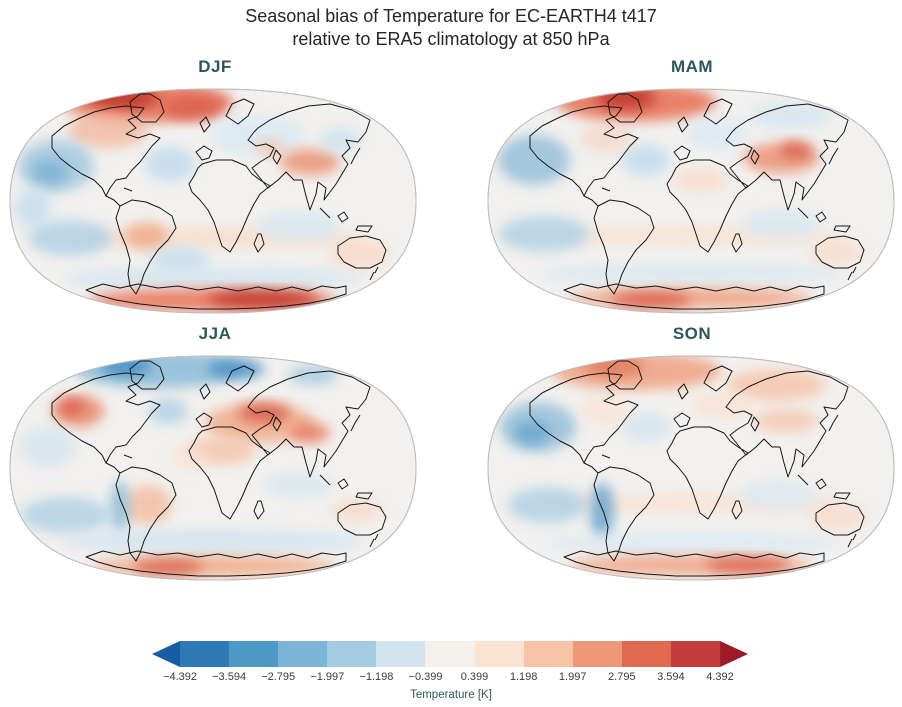 Image resolution: width=902 pixels, height=707 pixels. What do you see at coordinates (720, 677) in the screenshot?
I see `colorbar-tick: 4.392` at bounding box center [720, 677].